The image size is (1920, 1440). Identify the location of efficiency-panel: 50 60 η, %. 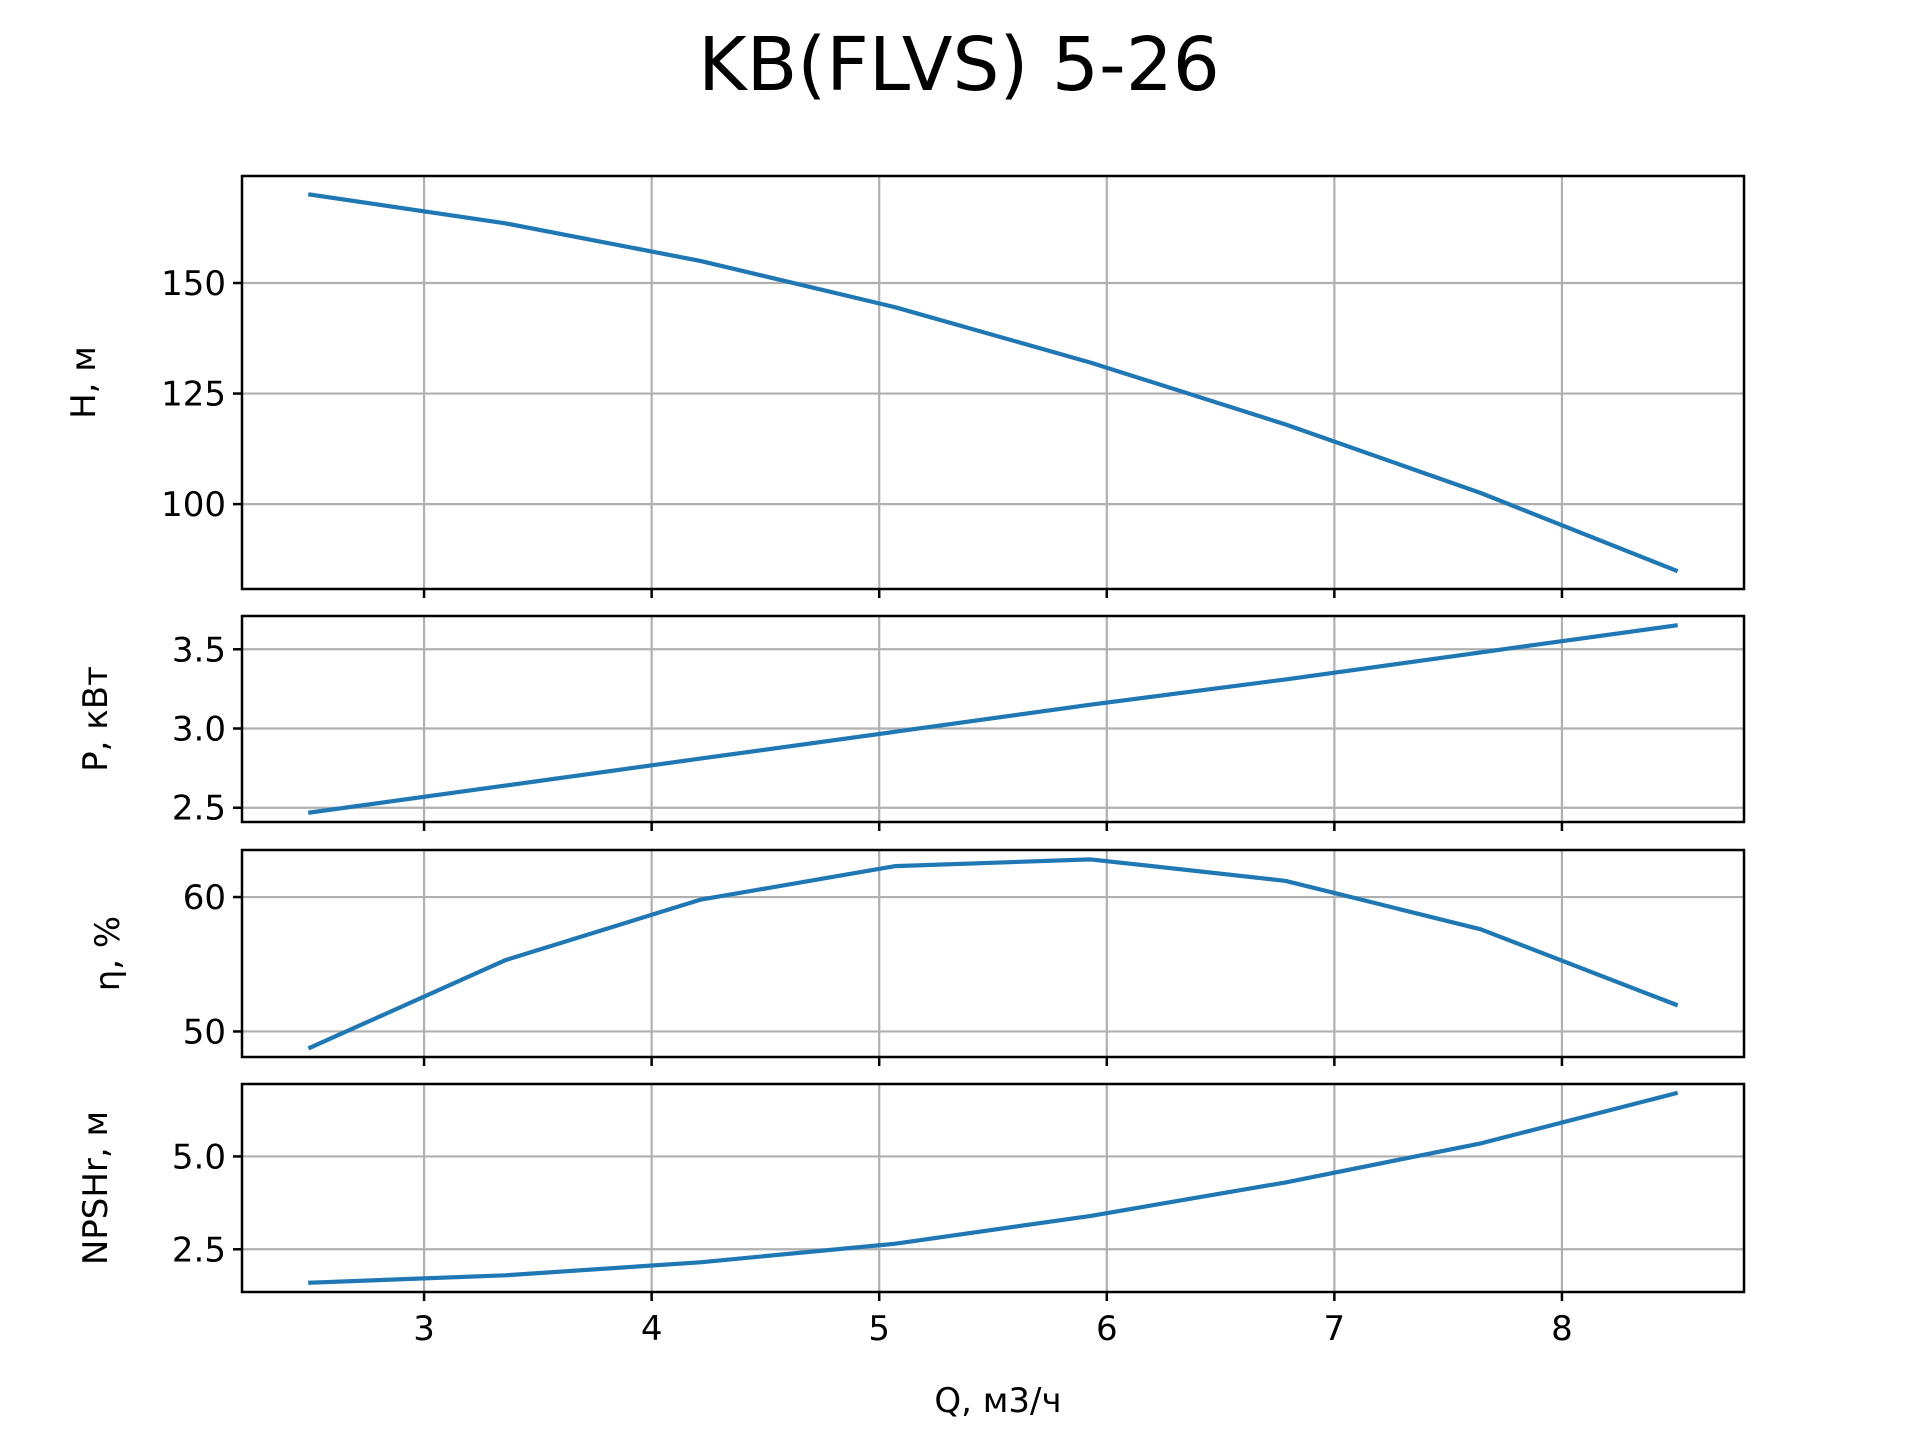
(917, 957).